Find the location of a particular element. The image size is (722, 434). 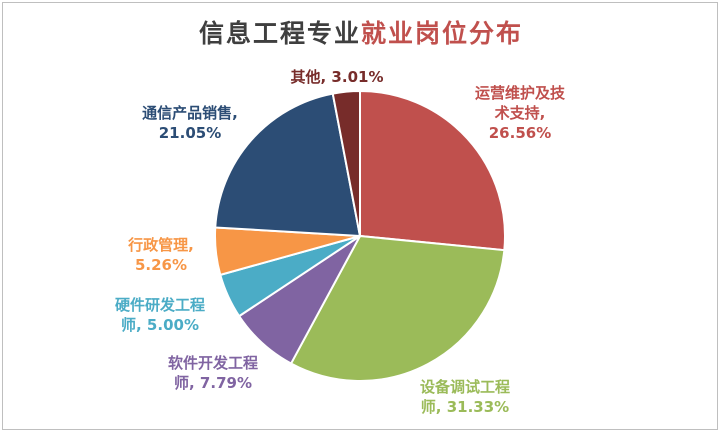

slice-label-6-line-1: 通信产品销售, is located at coordinates (190, 113).